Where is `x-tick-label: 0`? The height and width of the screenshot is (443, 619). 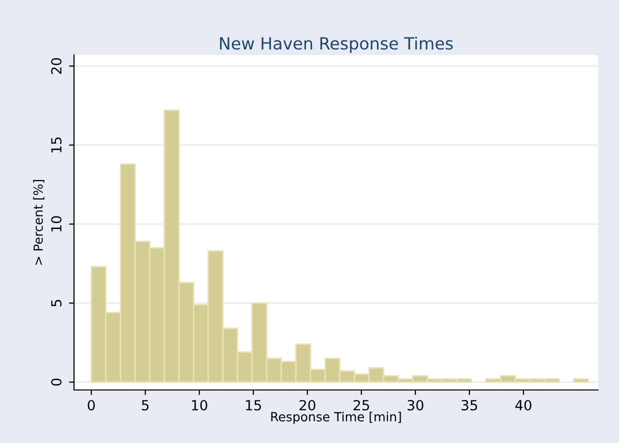
x-tick-label: 0 is located at coordinates (91, 405).